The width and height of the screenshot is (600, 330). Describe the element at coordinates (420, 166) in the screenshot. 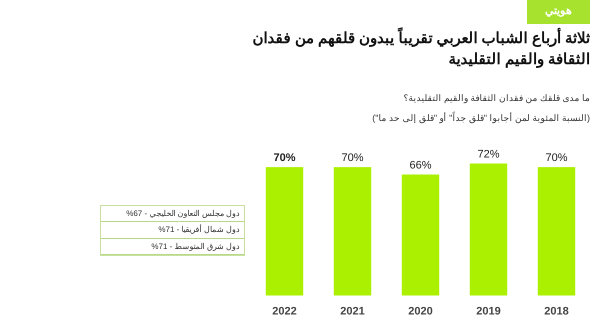

I see `data-label: 66%` at that location.